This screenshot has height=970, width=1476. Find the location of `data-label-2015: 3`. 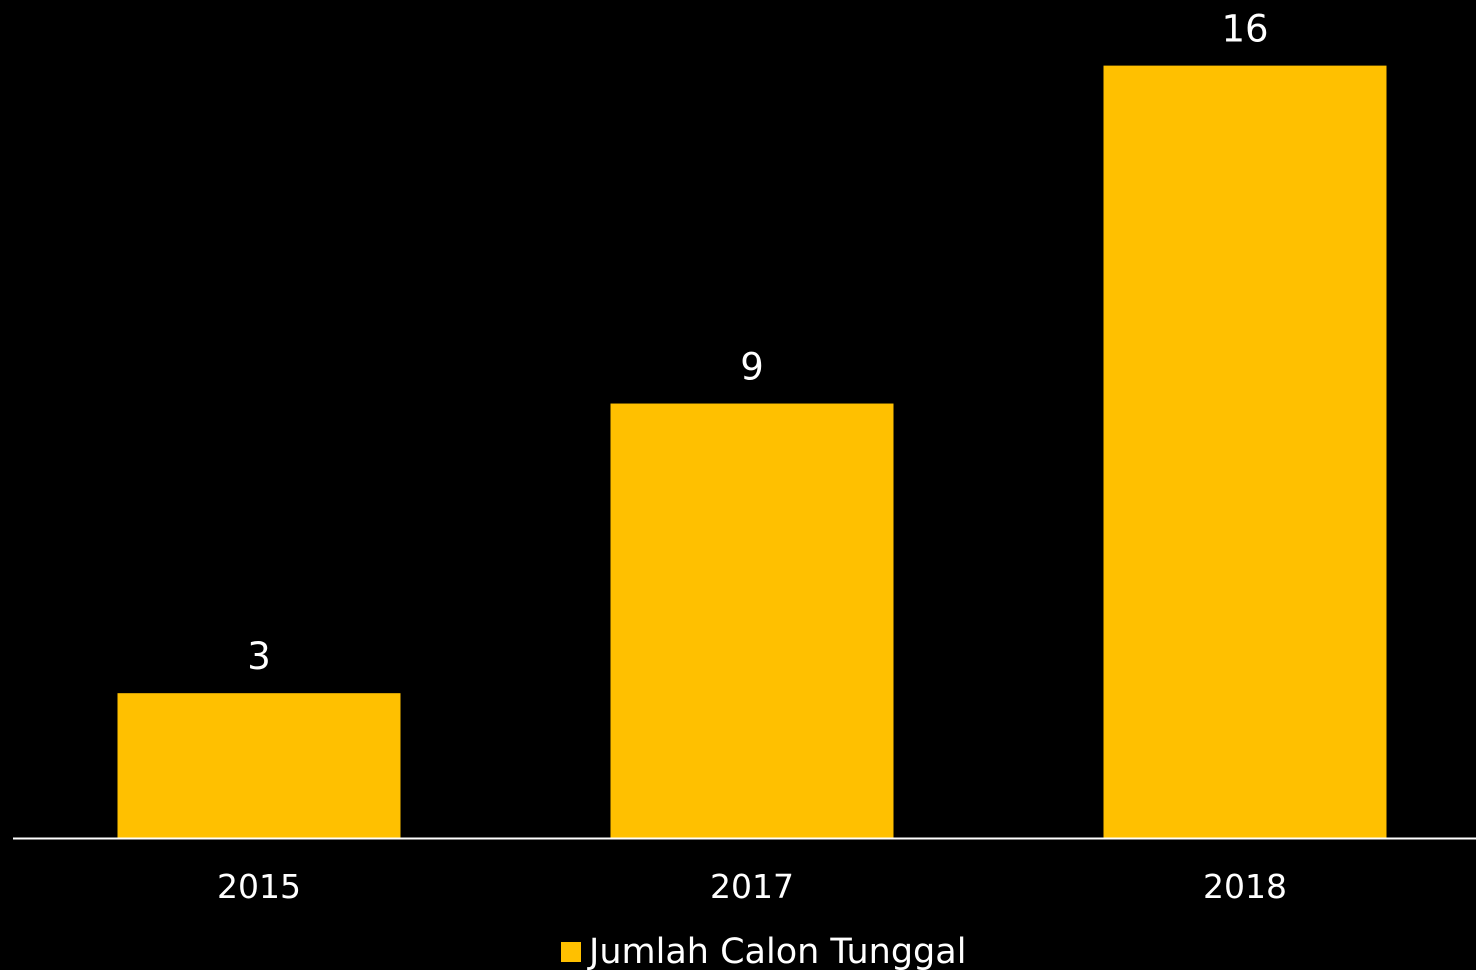

data-label-2015: 3 is located at coordinates (259, 656).